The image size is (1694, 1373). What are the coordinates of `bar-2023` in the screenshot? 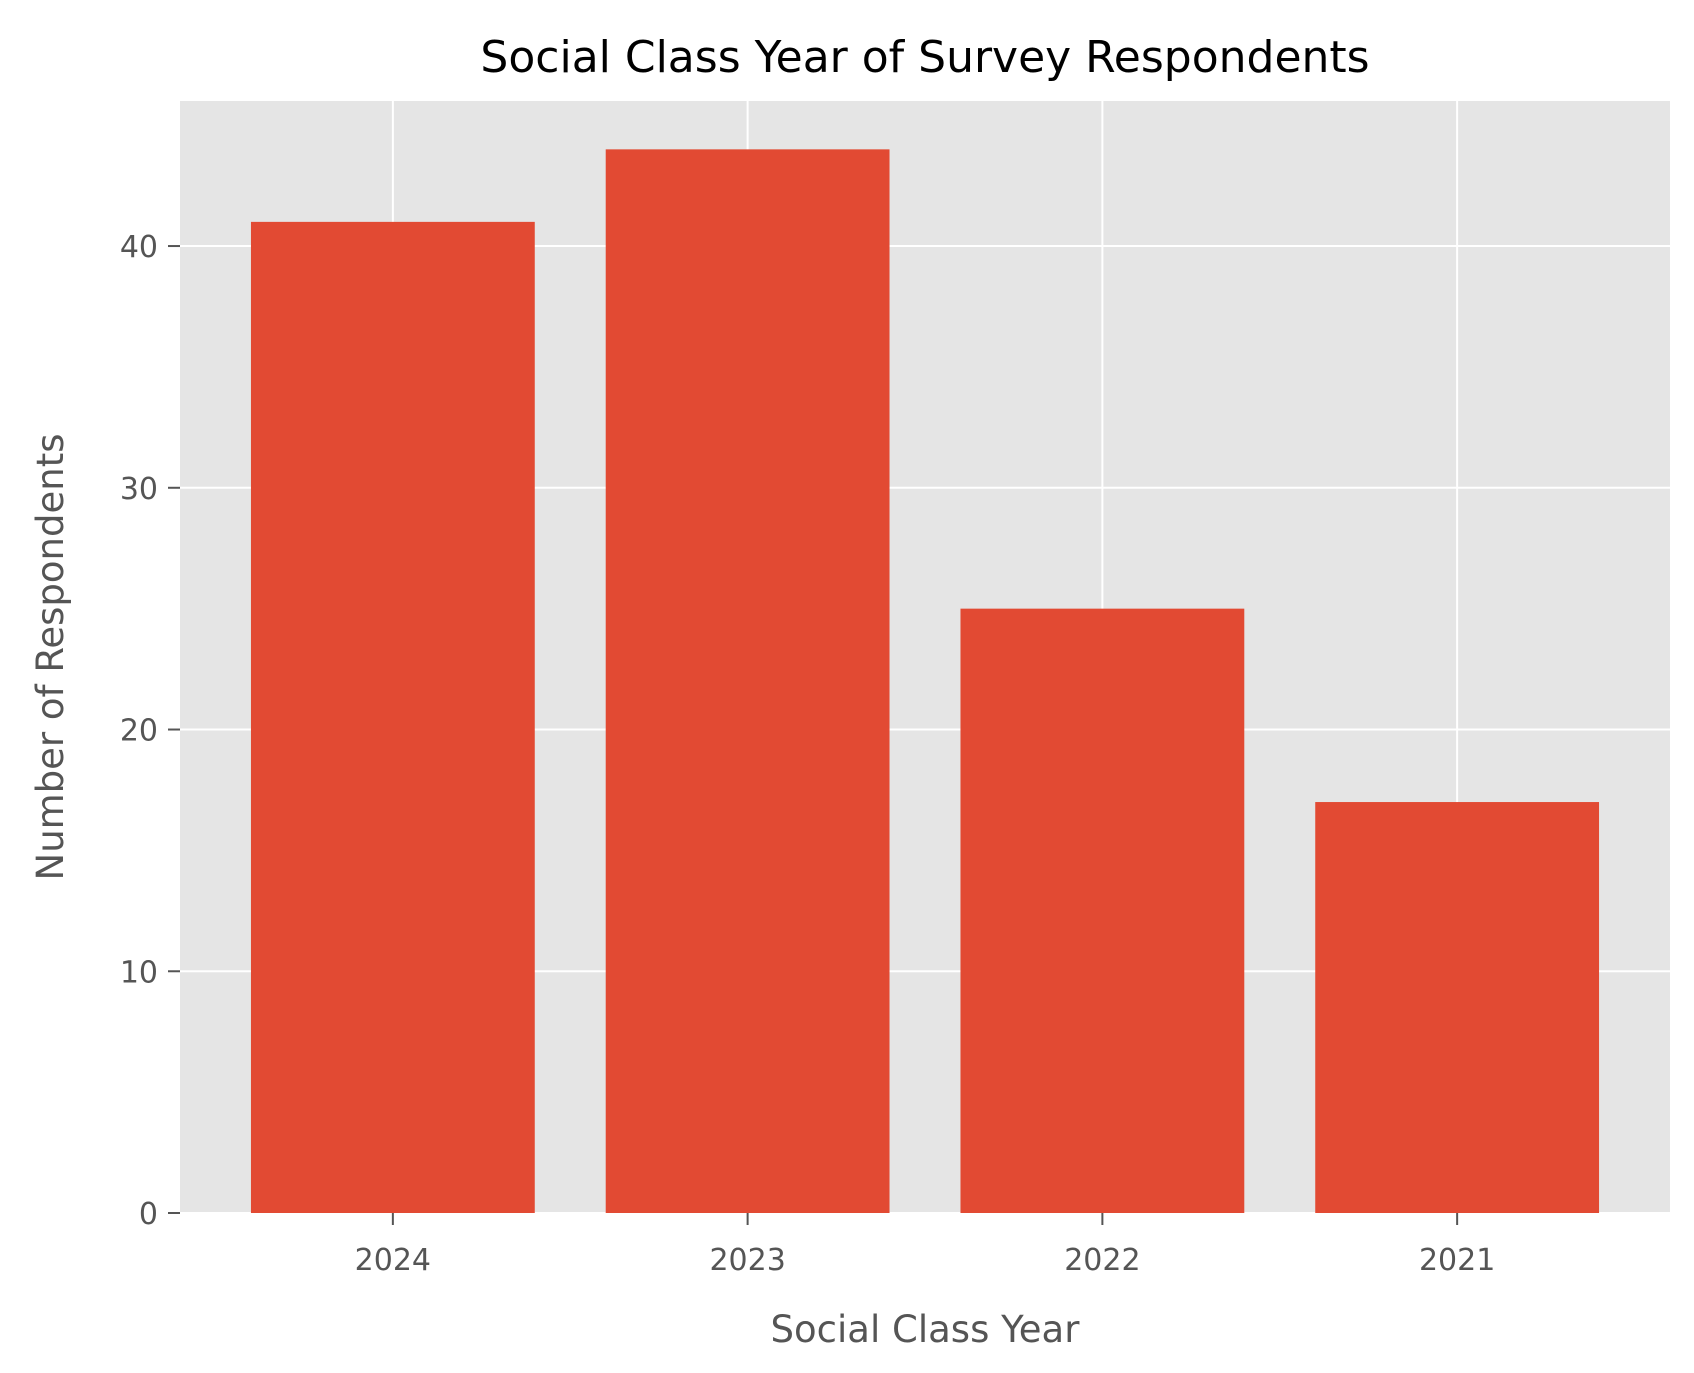 It's located at (747, 681).